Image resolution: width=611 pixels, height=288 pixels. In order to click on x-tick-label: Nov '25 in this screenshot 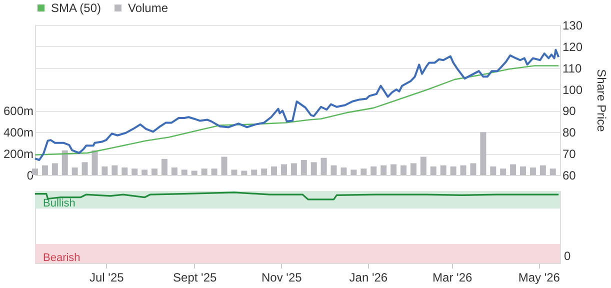, I will do `click(281, 277)`.